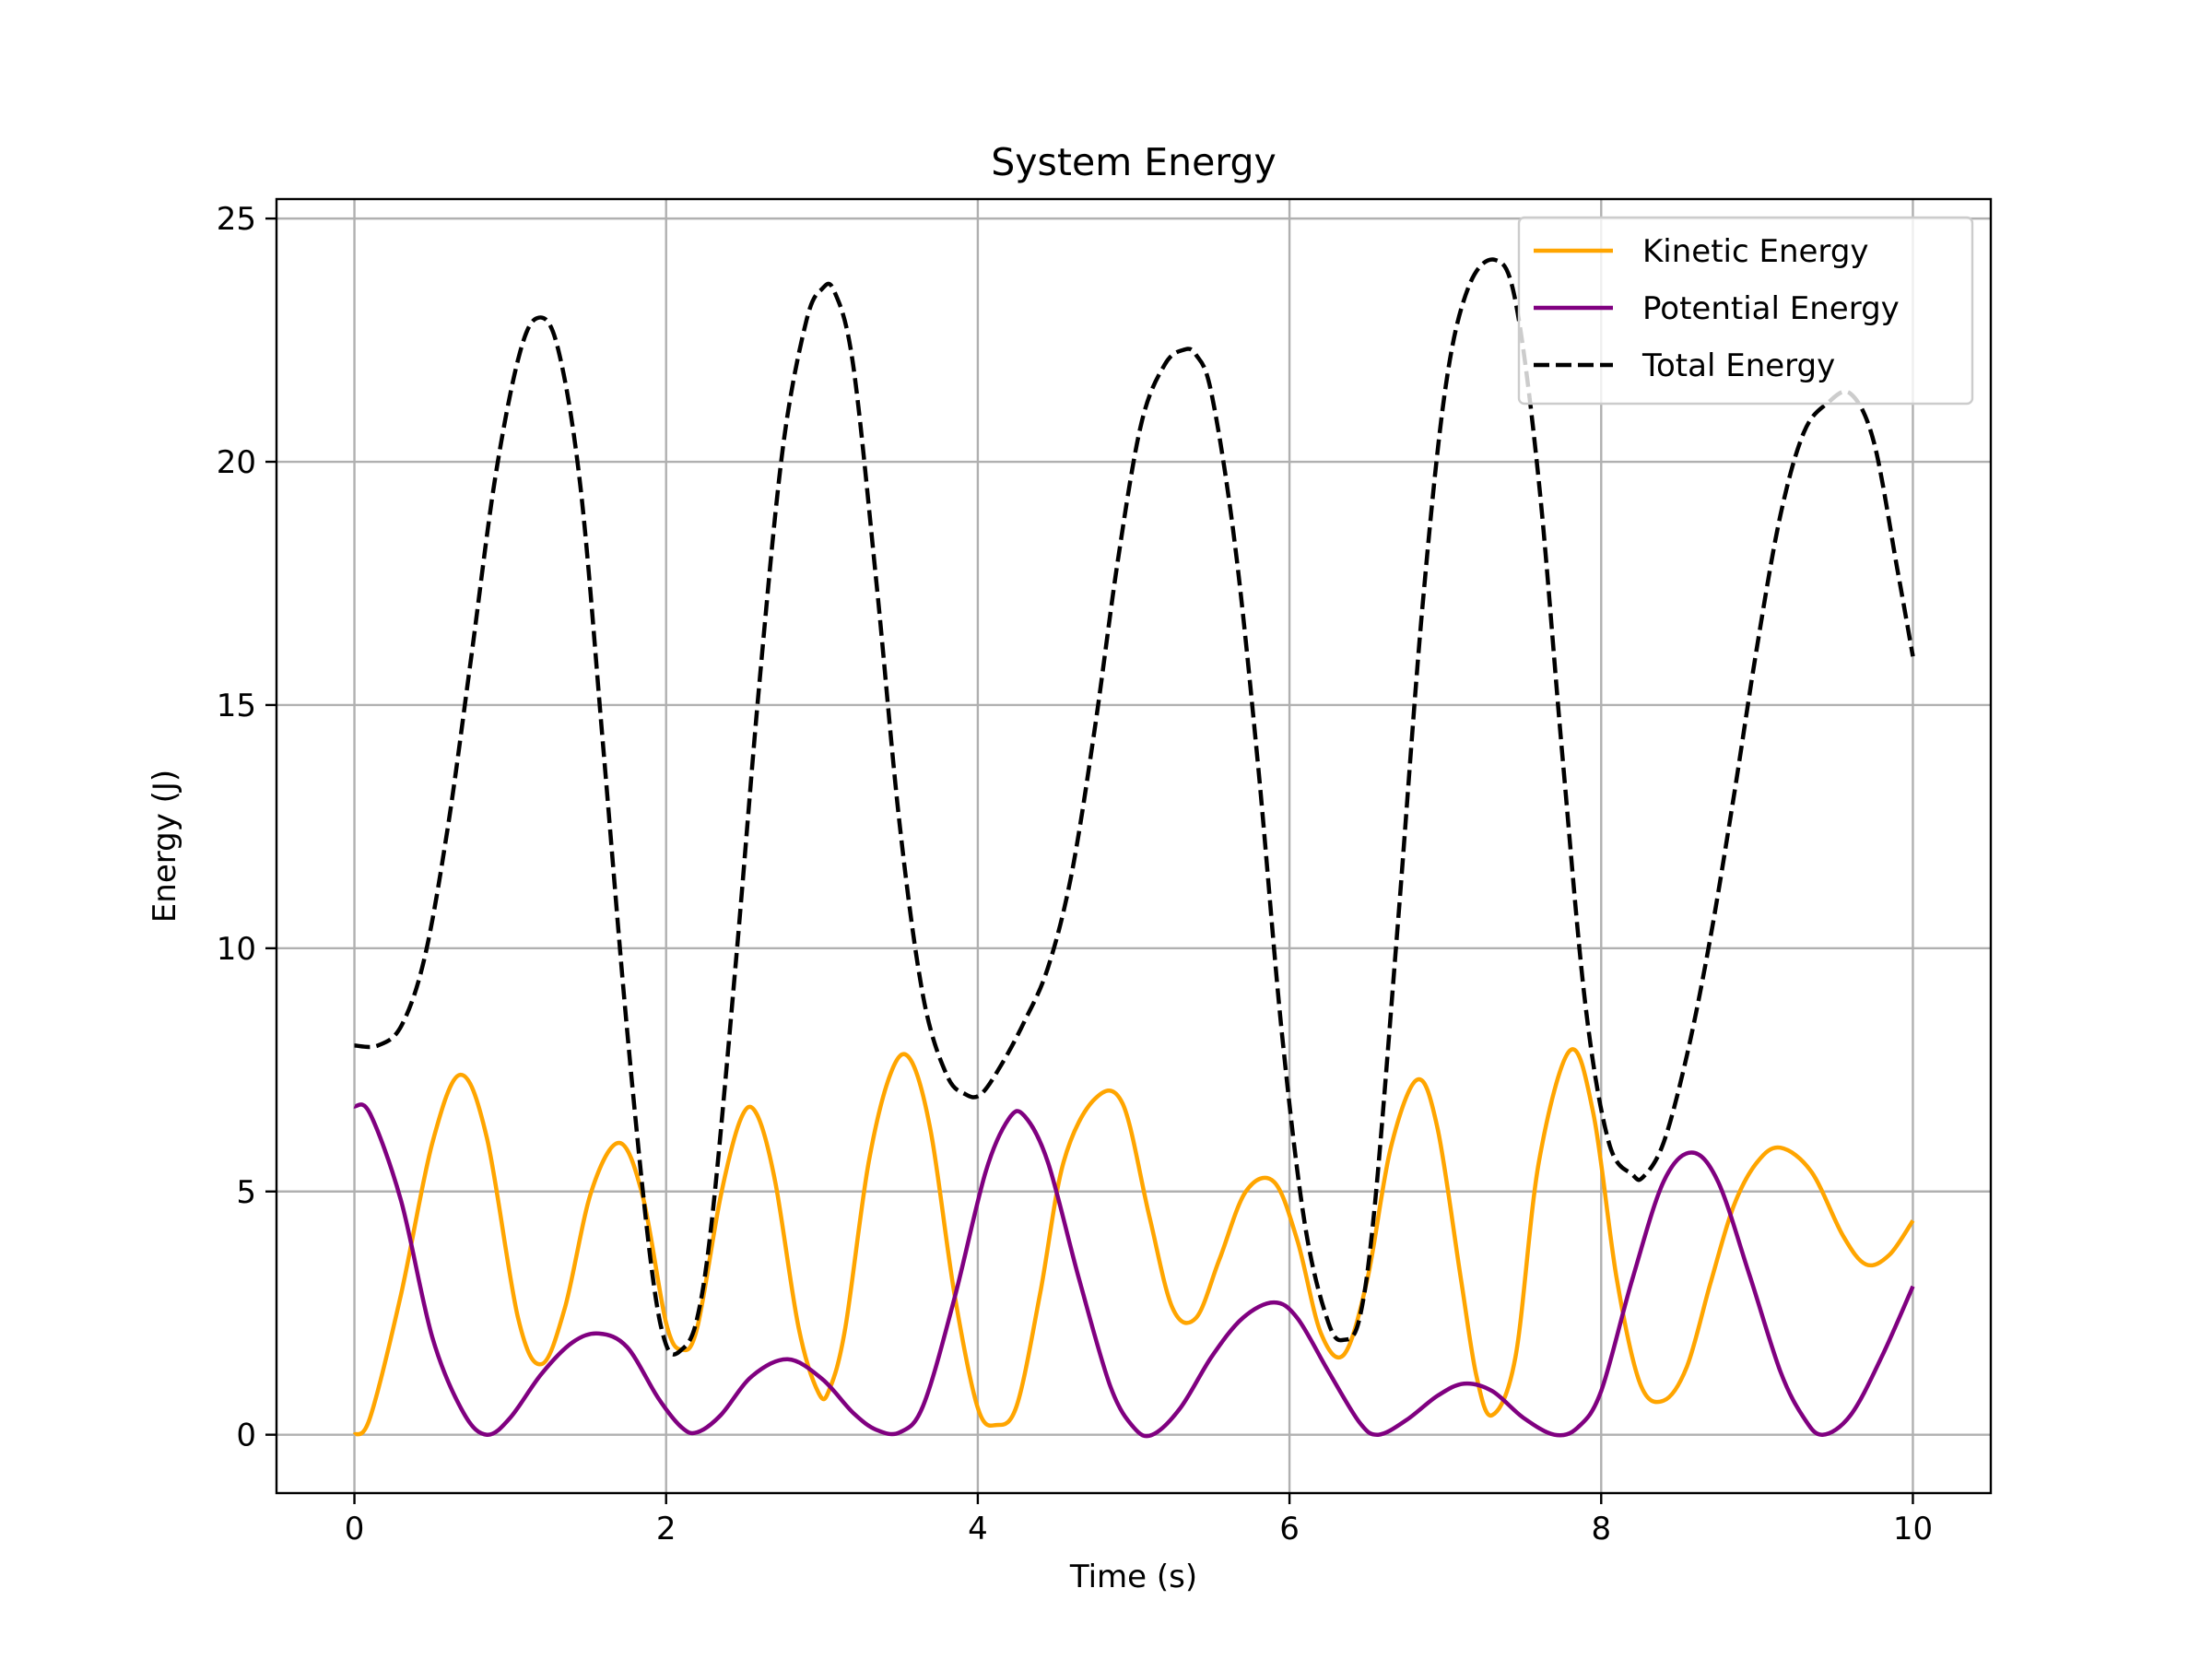  I want to click on y-axis-label: Energy (J), so click(165, 846).